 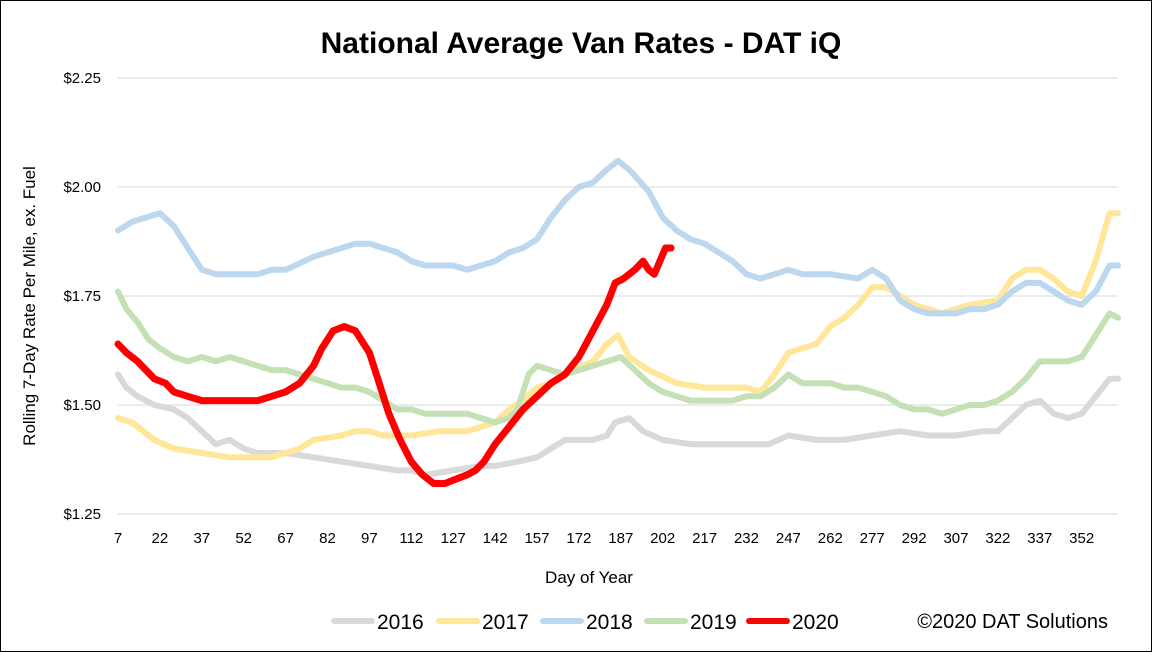 I want to click on credit-text: ©2020 DAT Solutions, so click(x=1012, y=622).